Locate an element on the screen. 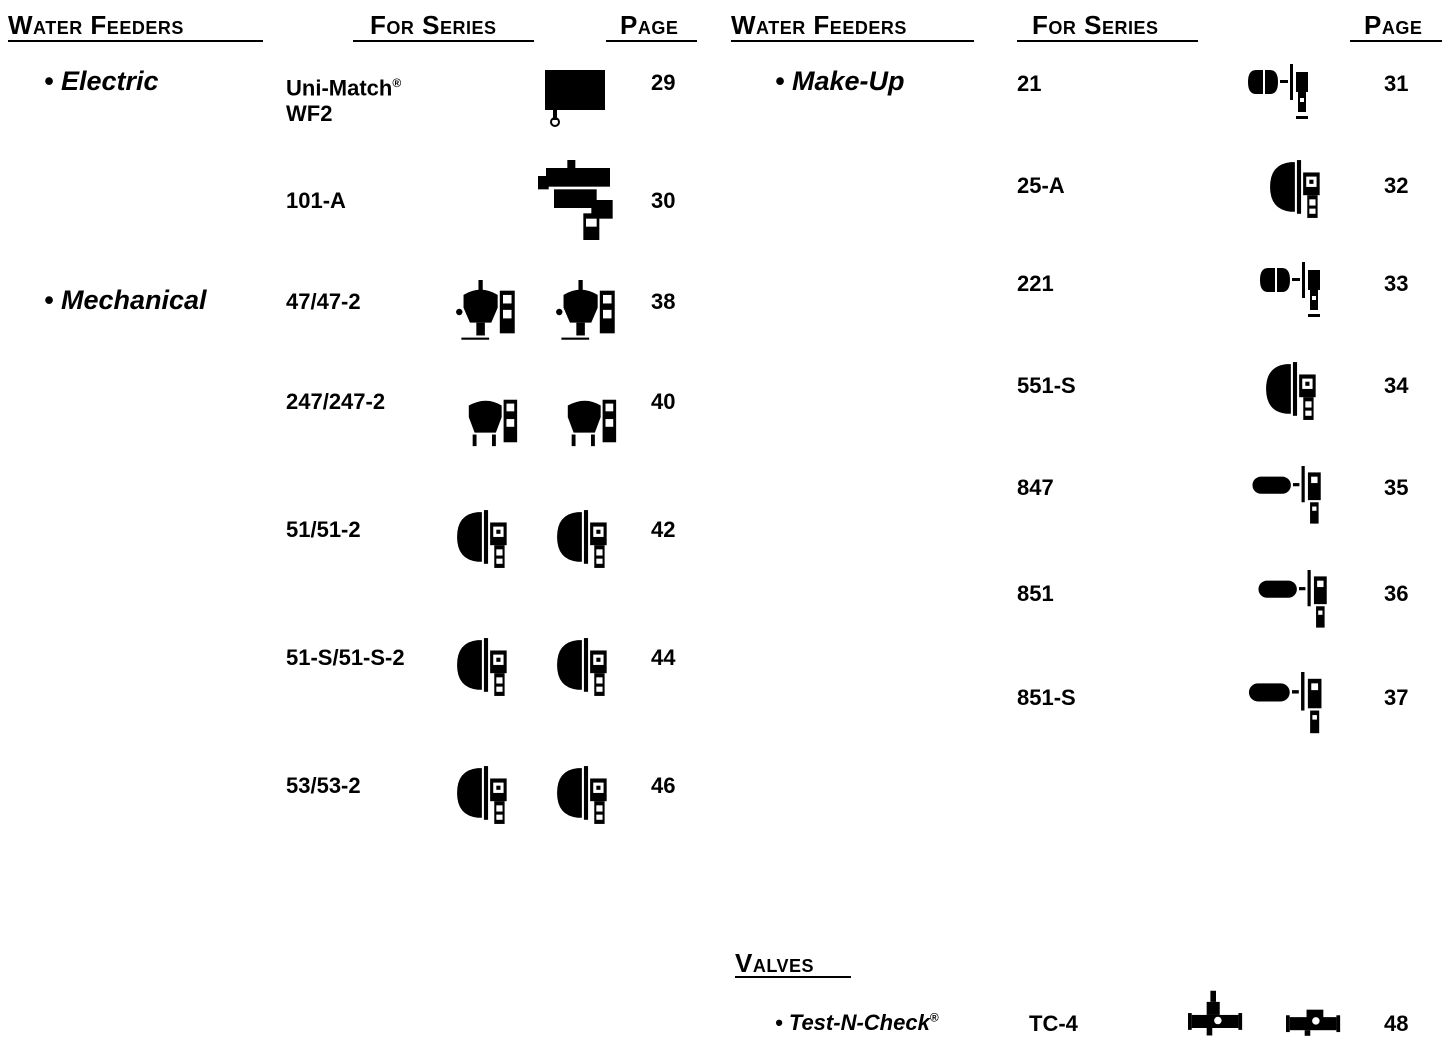  series-uni-match: Uni-Match® WF2 is located at coordinates (343, 98).